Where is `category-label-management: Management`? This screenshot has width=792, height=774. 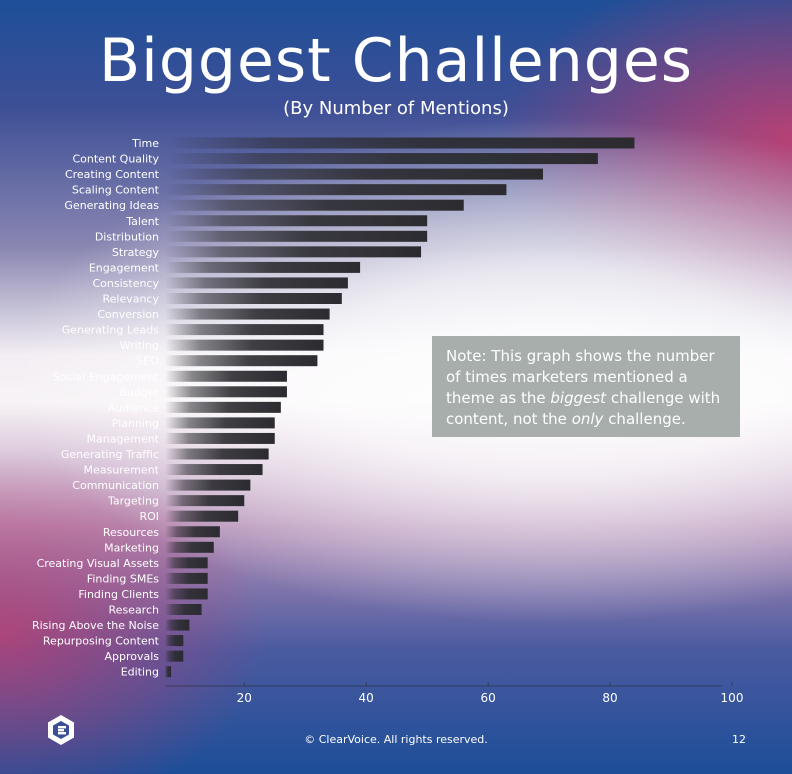
category-label-management: Management is located at coordinates (123, 438).